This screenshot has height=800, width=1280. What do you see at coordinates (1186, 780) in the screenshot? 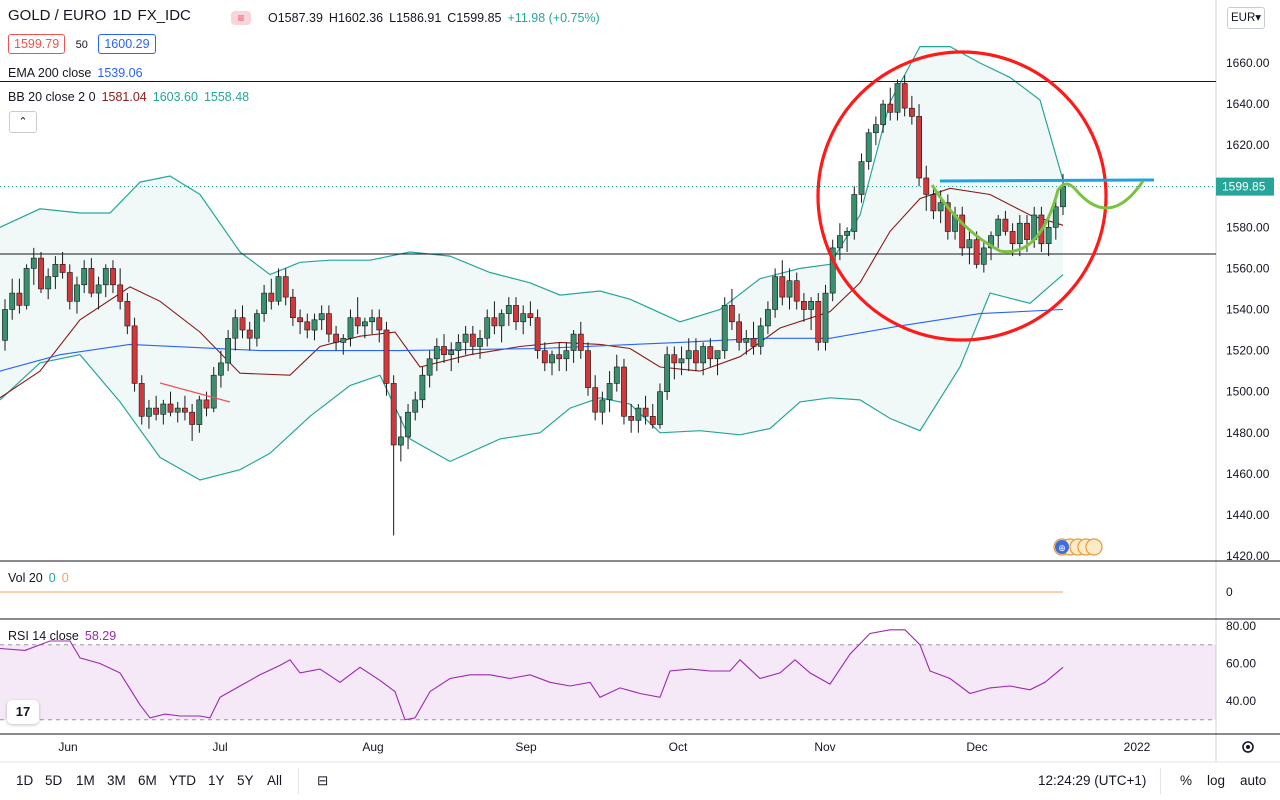
I see `percent-toggle: %` at bounding box center [1186, 780].